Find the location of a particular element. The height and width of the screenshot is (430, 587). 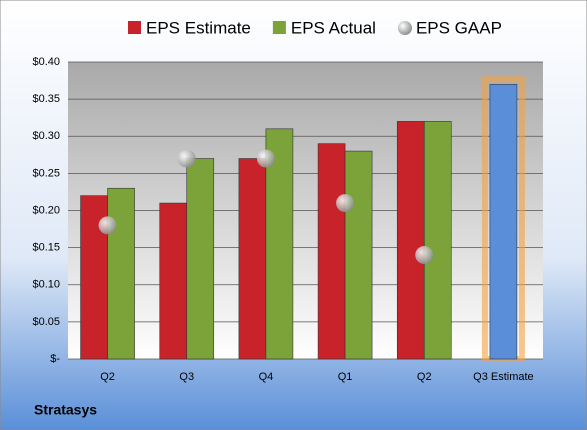

y-tick-label: $0.20 is located at coordinates (46, 210).